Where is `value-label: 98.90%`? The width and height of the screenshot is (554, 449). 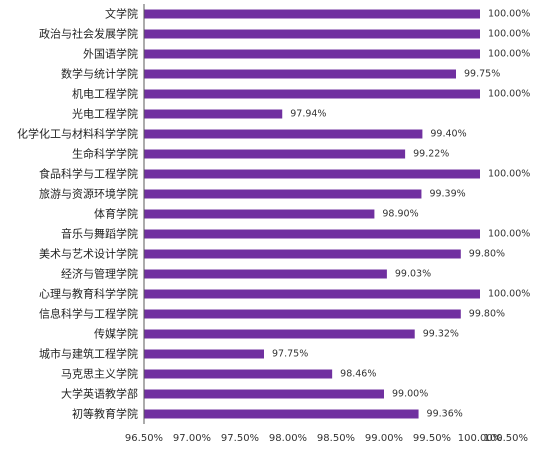
value-label: 98.90% is located at coordinates (400, 214).